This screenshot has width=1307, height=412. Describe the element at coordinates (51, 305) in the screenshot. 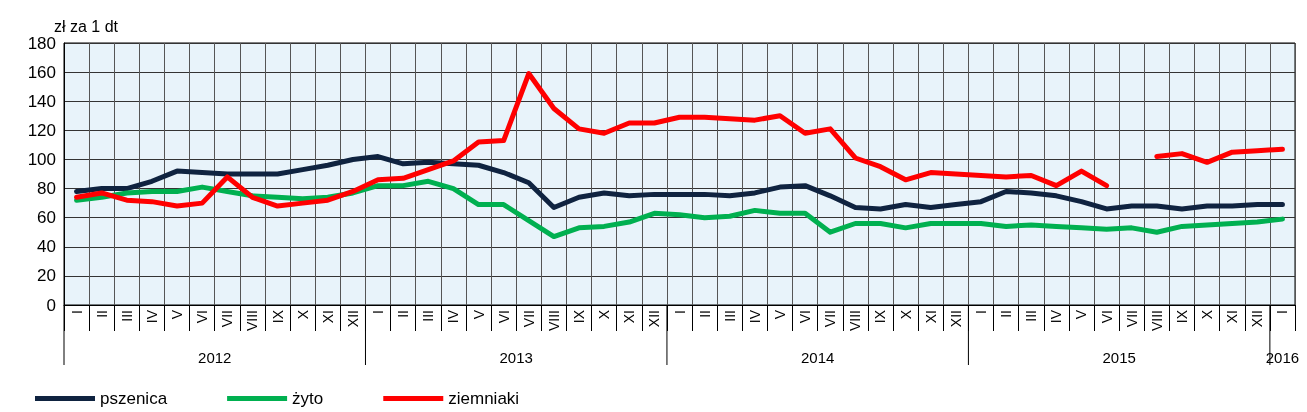

I see `y-tick-label: 0` at that location.